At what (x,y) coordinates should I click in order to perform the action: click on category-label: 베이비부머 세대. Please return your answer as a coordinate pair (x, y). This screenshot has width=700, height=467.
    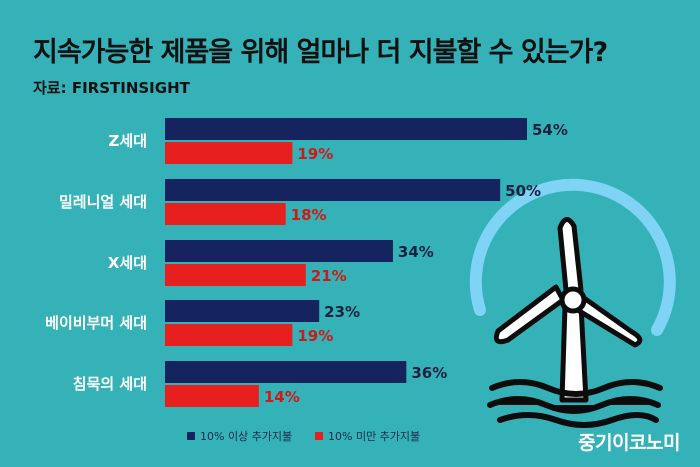
    Looking at the image, I should click on (96, 323).